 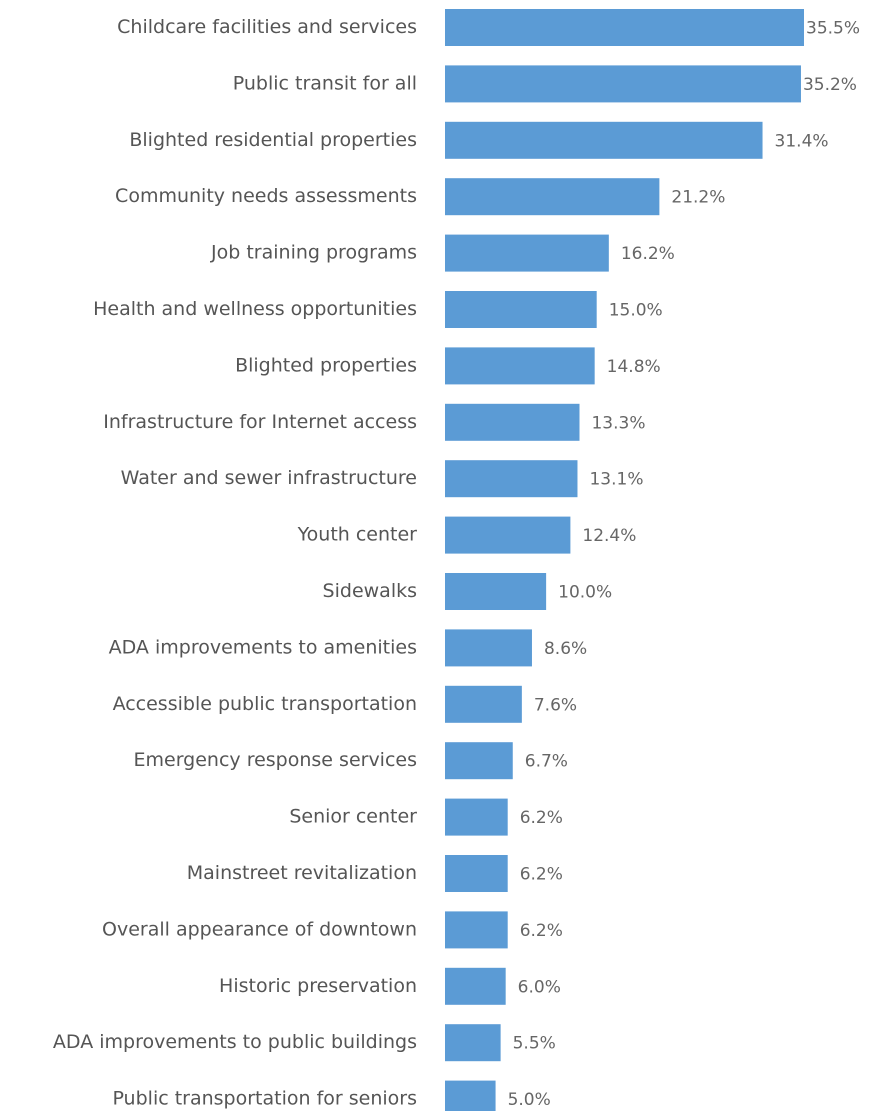 I want to click on value-label: 35.5%, so click(x=833, y=29).